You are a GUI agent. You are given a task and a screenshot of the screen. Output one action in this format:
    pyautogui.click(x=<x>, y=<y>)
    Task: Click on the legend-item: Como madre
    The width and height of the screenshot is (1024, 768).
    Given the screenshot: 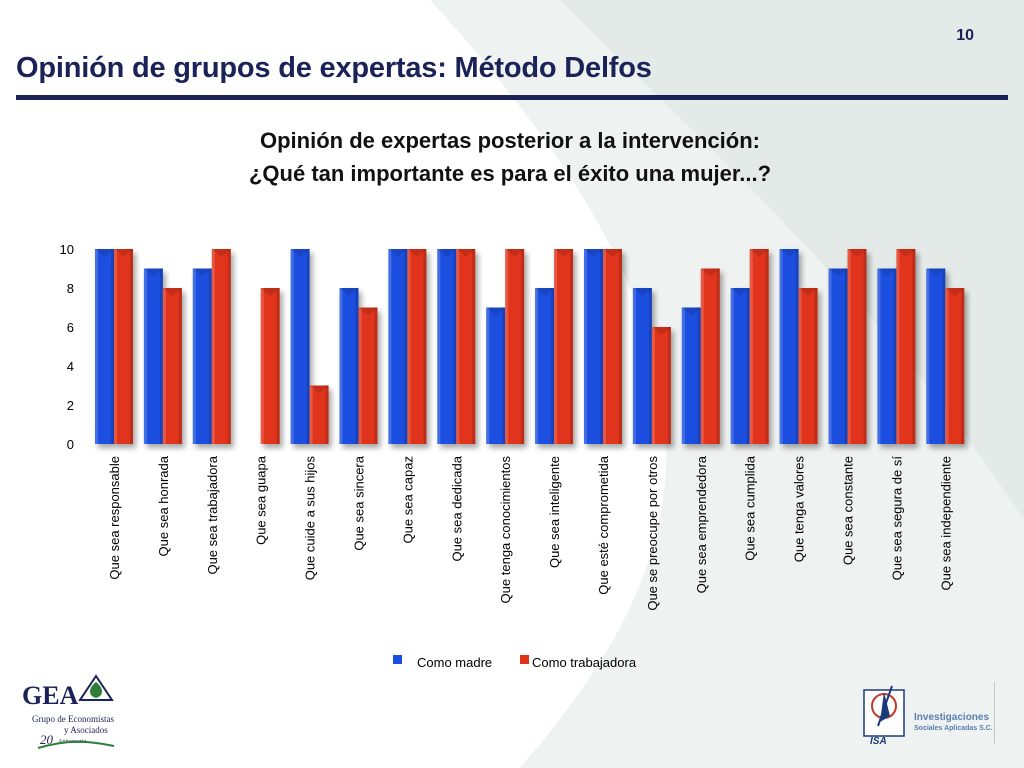 What is the action you would take?
    pyautogui.click(x=442, y=662)
    